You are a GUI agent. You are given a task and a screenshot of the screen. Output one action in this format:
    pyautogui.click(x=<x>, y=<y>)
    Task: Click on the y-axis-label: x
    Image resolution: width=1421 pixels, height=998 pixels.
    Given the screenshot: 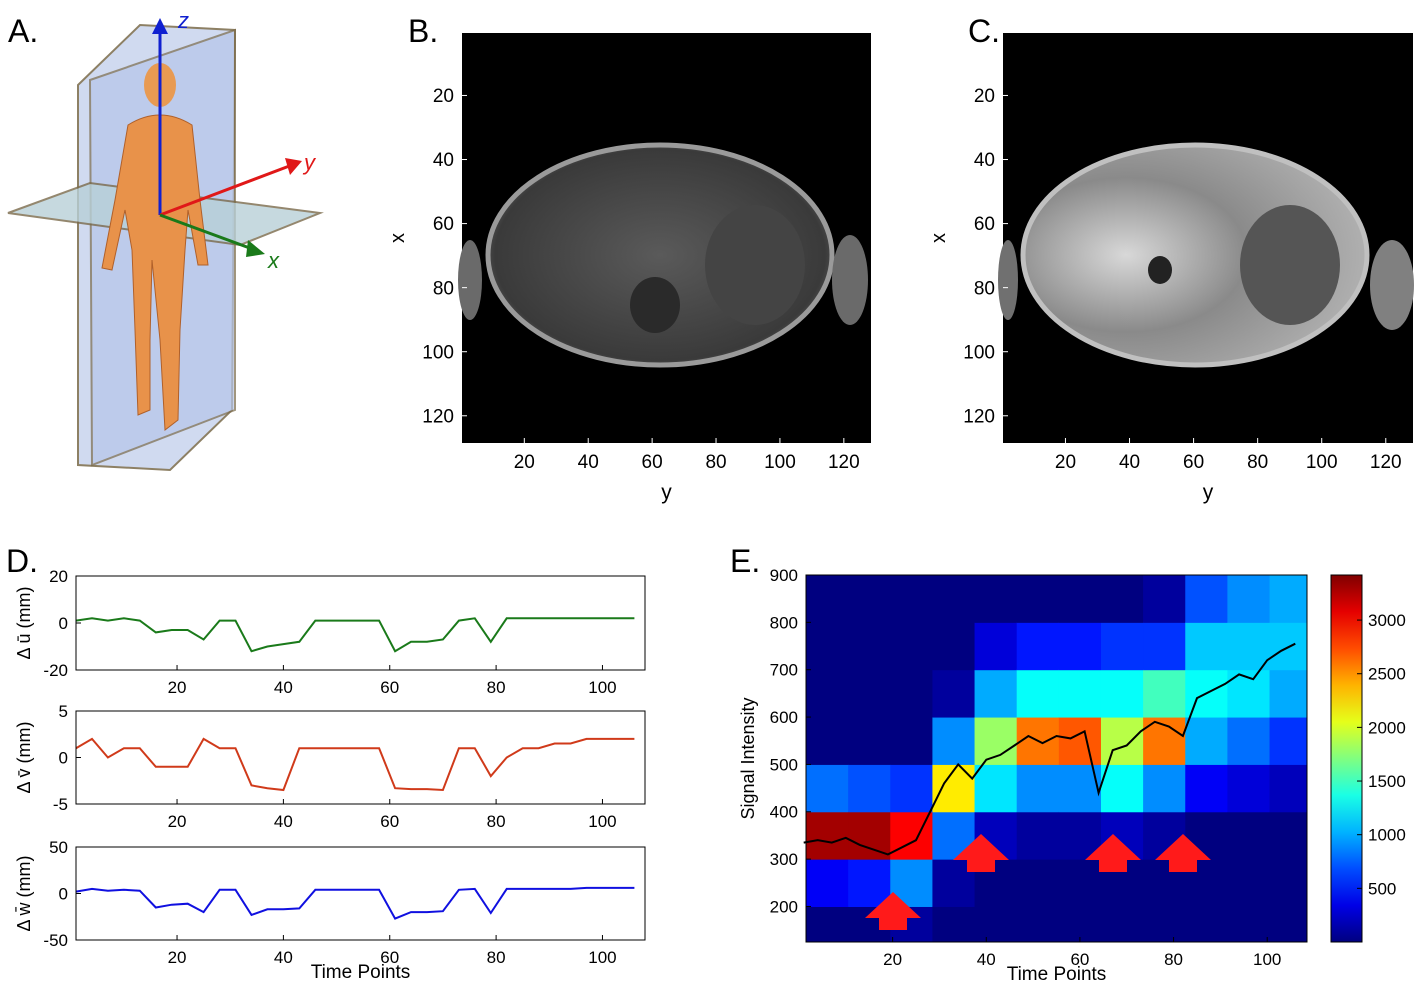 What is the action you would take?
    pyautogui.click(x=398, y=238)
    